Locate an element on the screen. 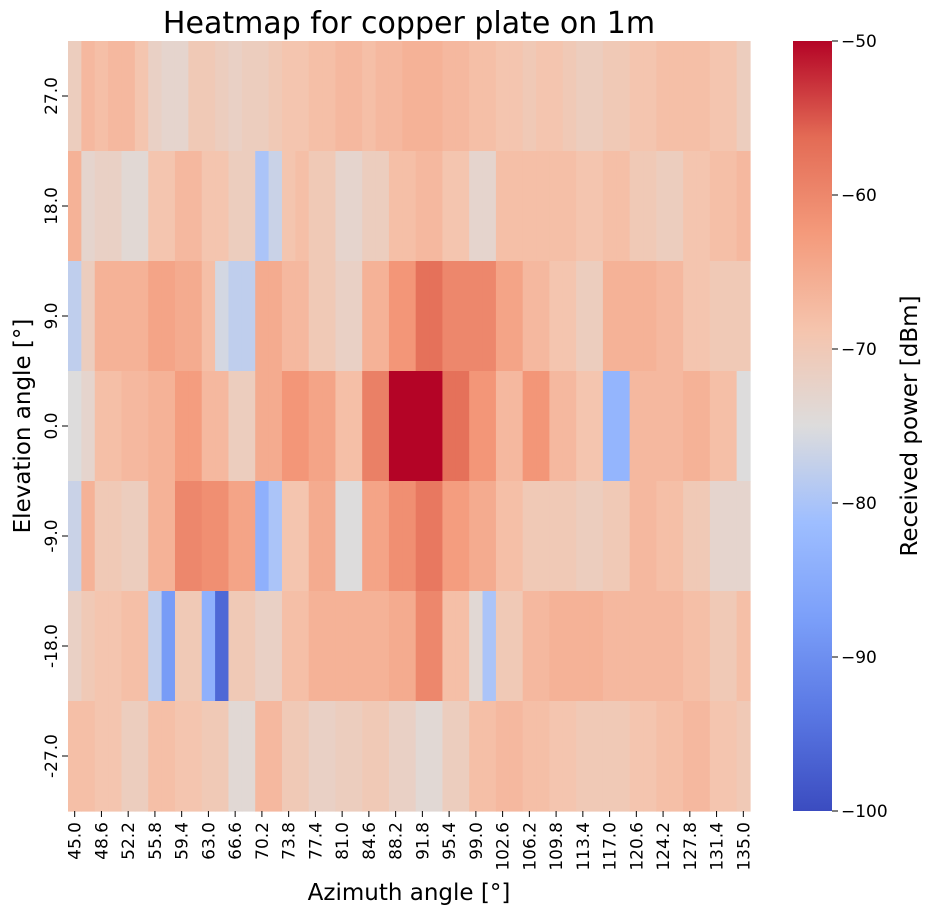 Image resolution: width=933 pixels, height=916 pixels. colorbar-tick-label: −50 is located at coordinates (859, 42).